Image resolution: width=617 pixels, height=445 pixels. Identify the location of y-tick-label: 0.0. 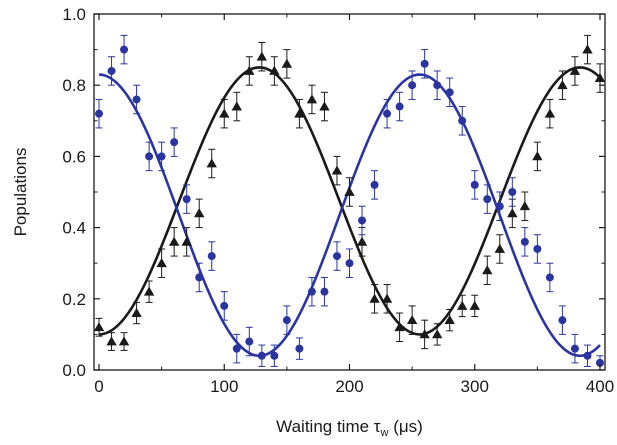
(74, 370).